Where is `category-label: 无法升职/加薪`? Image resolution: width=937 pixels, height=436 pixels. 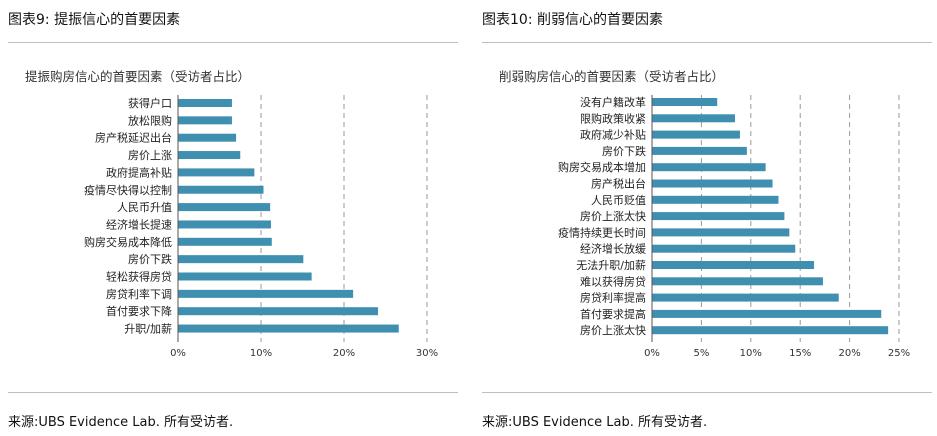
category-label: 无法升职/加薪 is located at coordinates (611, 265).